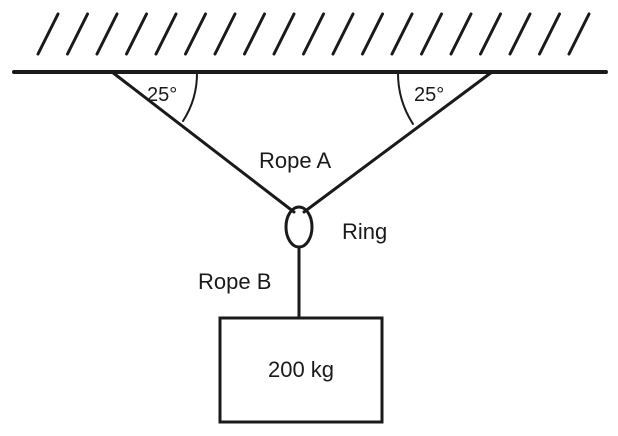  Describe the element at coordinates (203, 142) in the screenshot. I see `rope-a-left` at that location.